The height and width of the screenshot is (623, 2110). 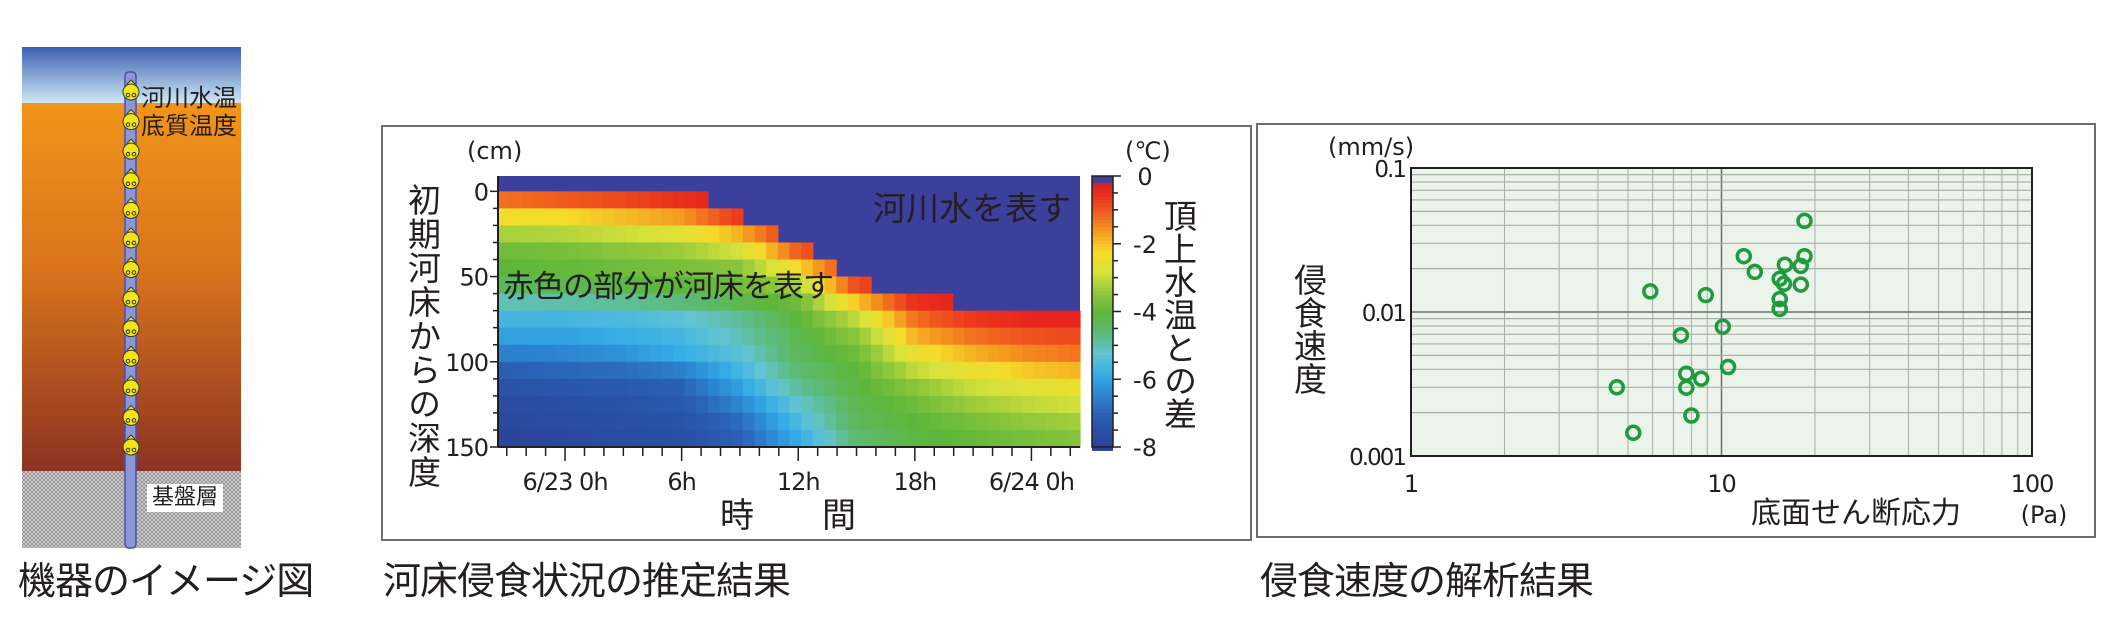 What do you see at coordinates (134, 95) in the screenshot?
I see `sensor-eye` at bounding box center [134, 95].